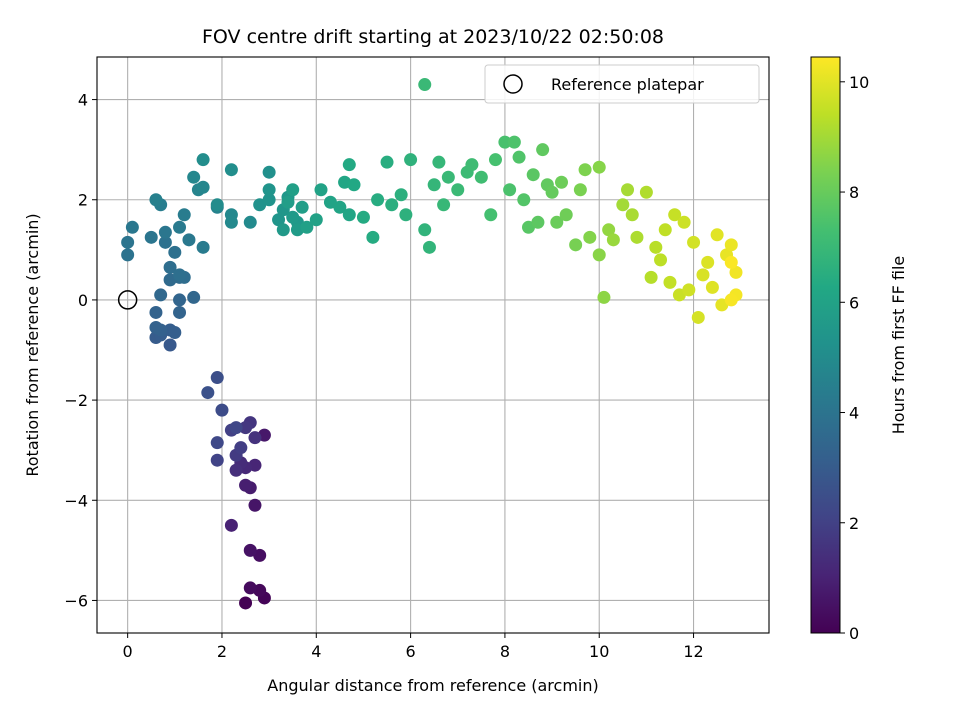 This screenshot has height=720, width=960. I want to click on colorbar-tick-label: 4, so click(854, 413).